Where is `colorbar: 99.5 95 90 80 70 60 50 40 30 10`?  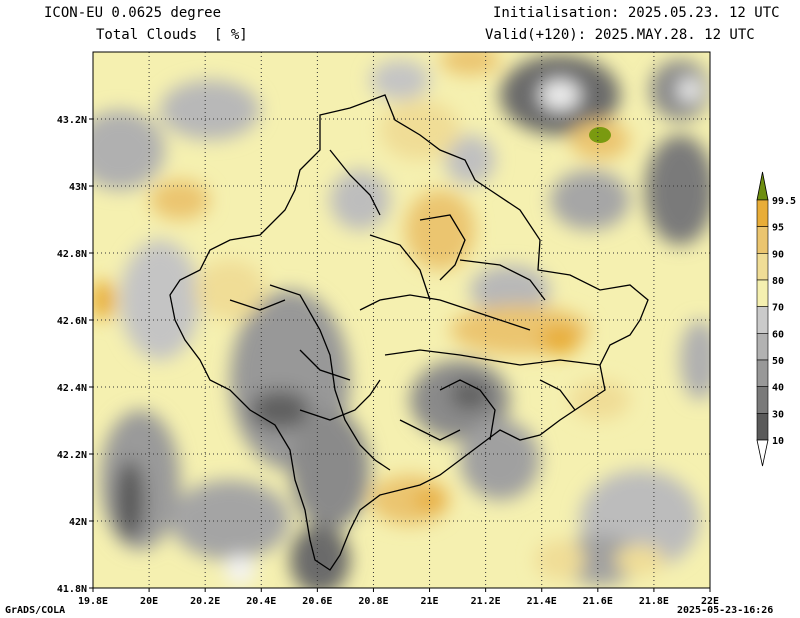 colorbar: 99.5 95 90 80 70 60 50 40 30 10 is located at coordinates (776, 319).